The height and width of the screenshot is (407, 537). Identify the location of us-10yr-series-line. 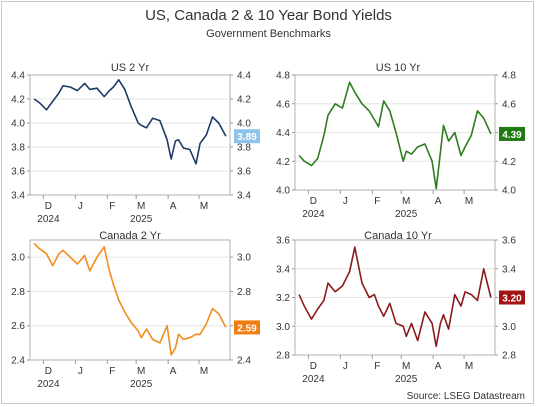
(395, 135).